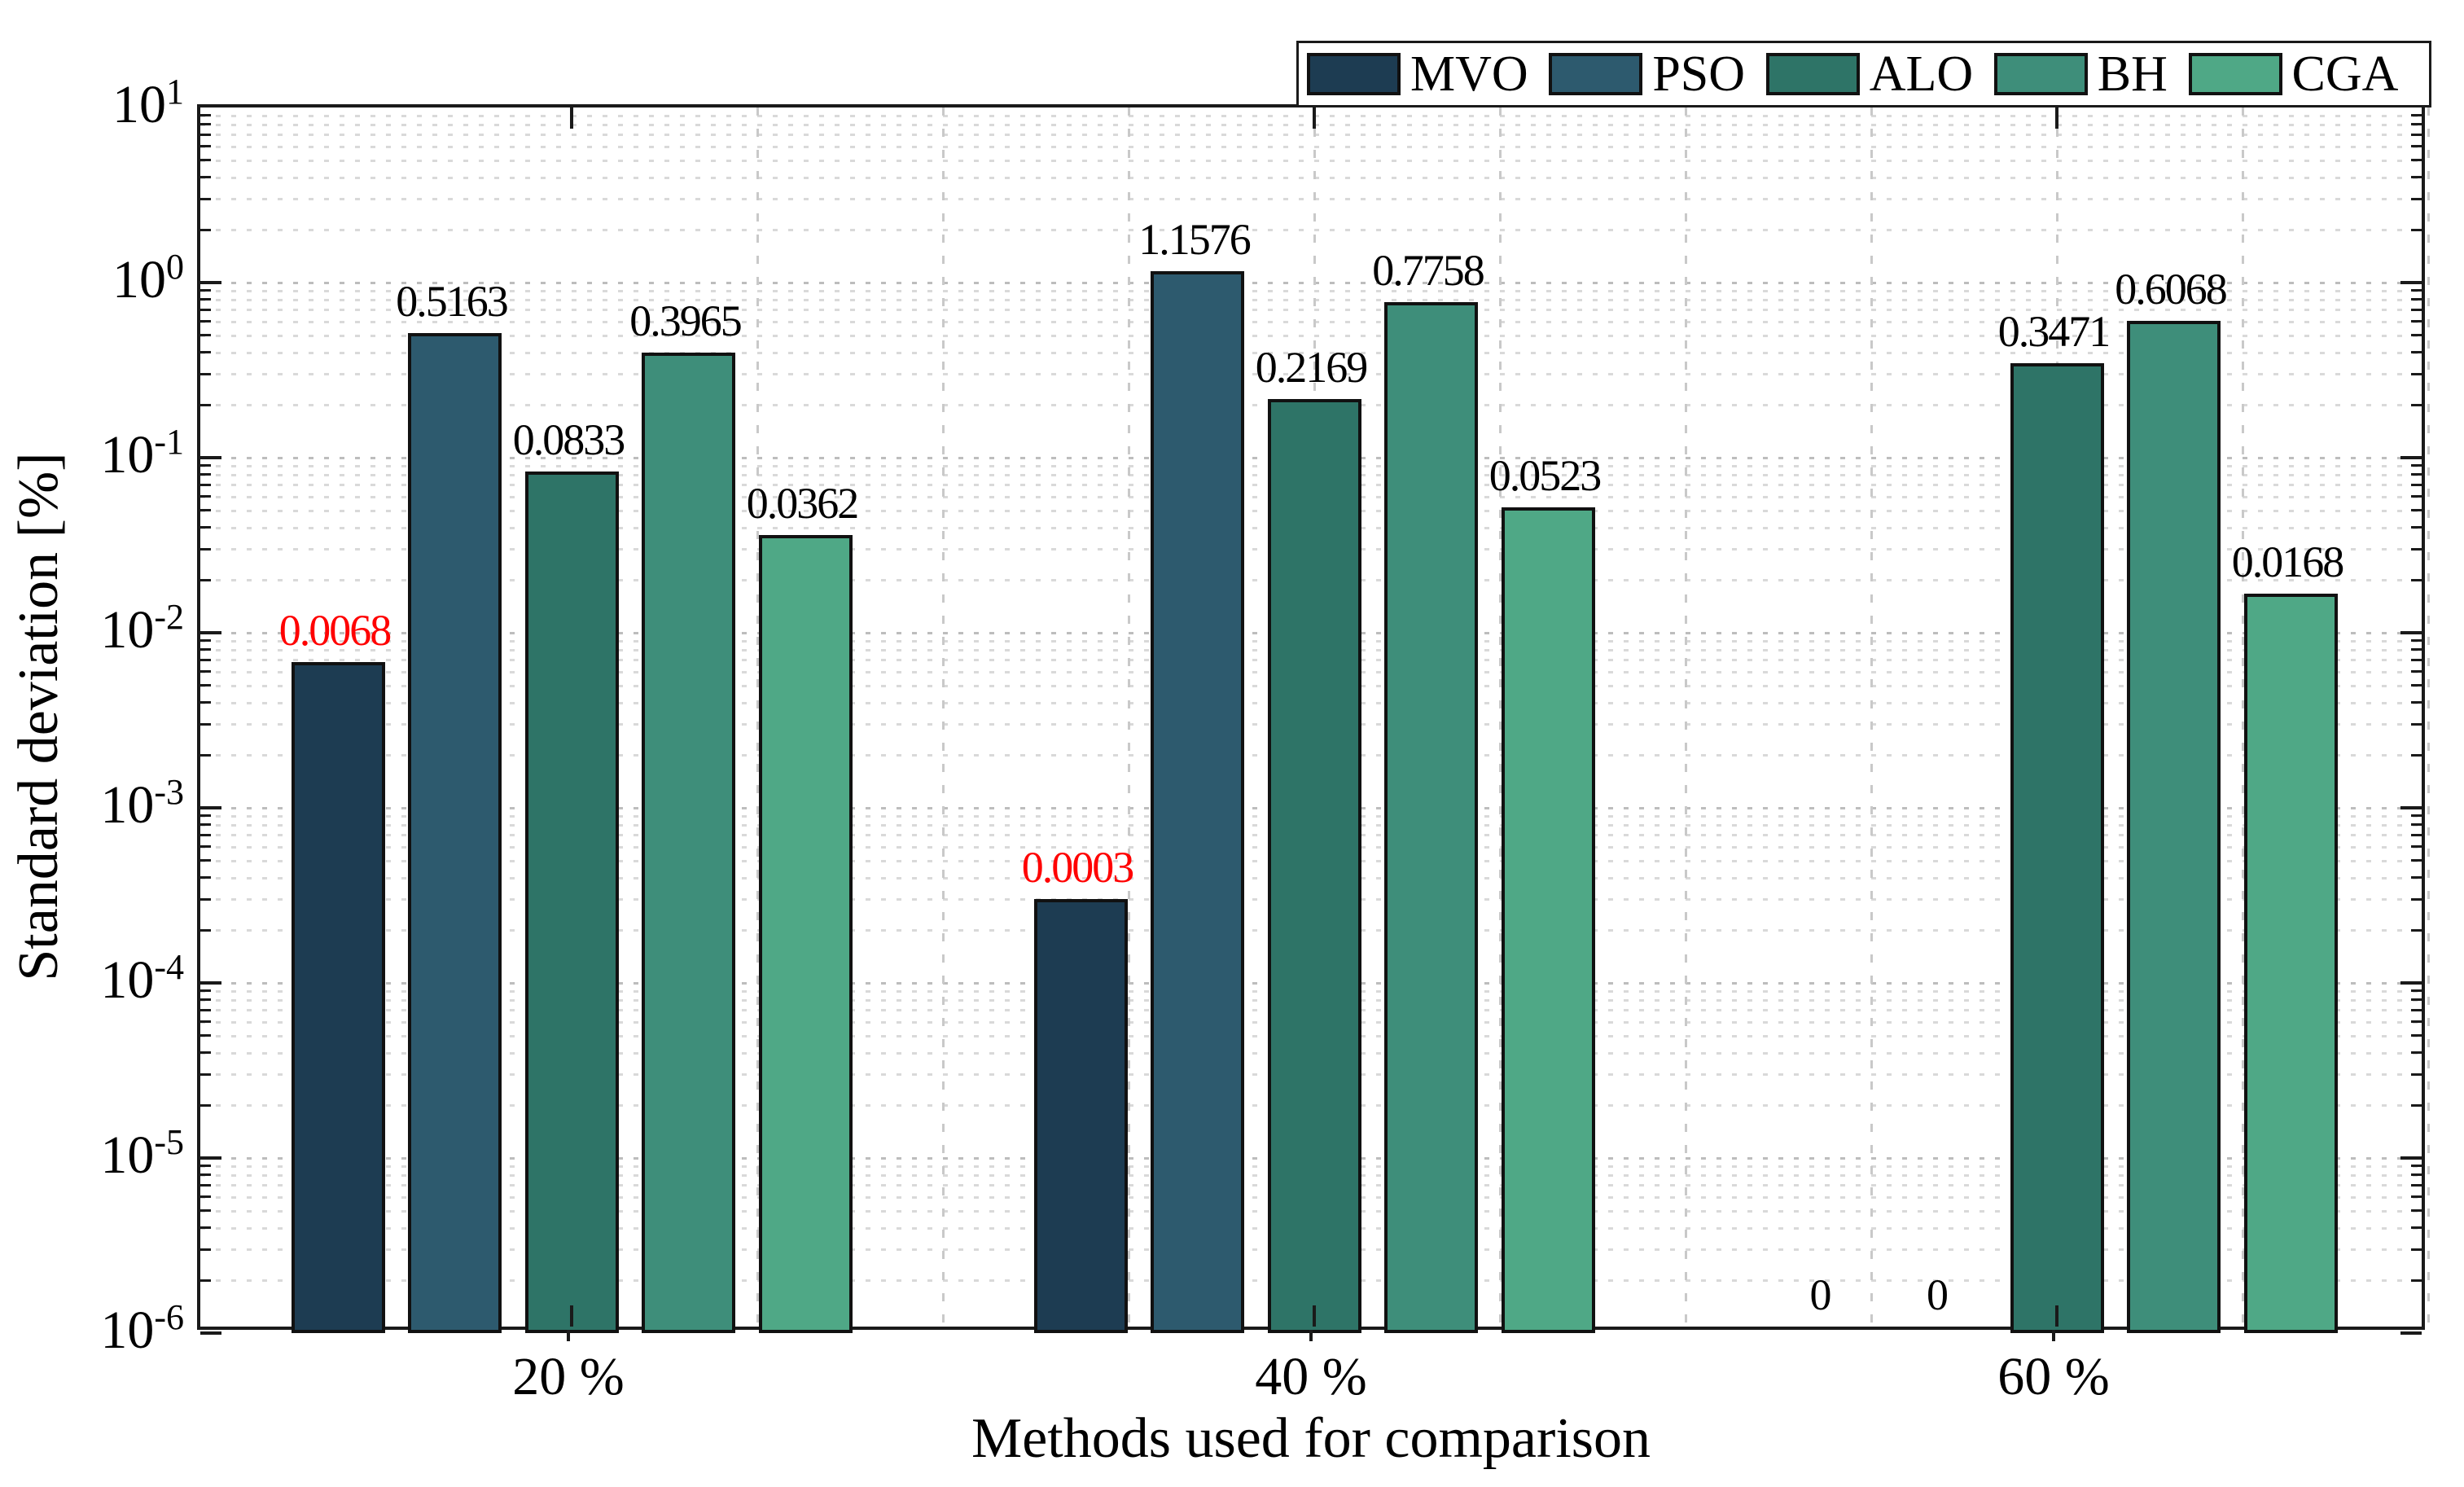 The height and width of the screenshot is (1487, 2464). Describe the element at coordinates (1921, 74) in the screenshot. I see `legend-label: ALO` at that location.